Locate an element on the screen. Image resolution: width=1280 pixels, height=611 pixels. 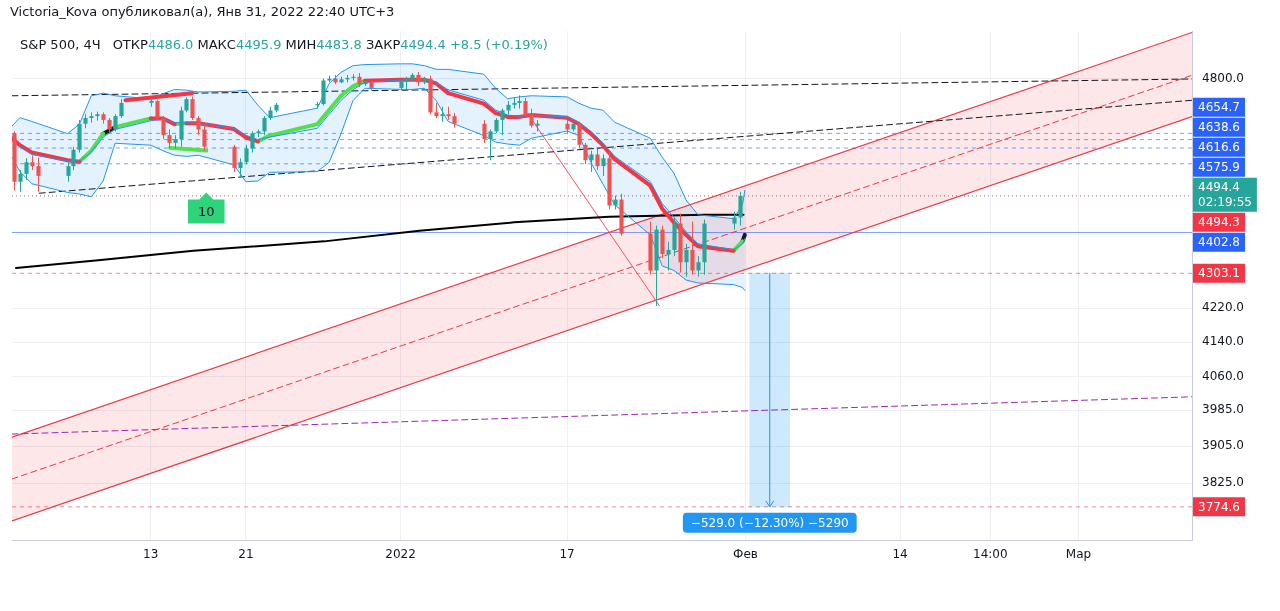
x-tick-label: 14 is located at coordinates (900, 554).